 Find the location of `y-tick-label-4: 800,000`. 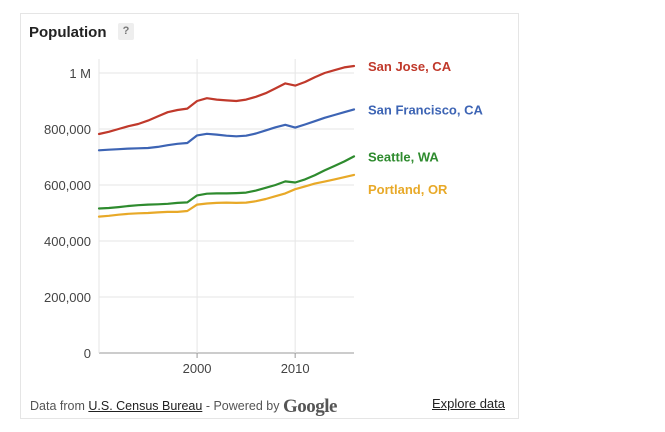

y-tick-label-4: 800,000 is located at coordinates (67, 129).